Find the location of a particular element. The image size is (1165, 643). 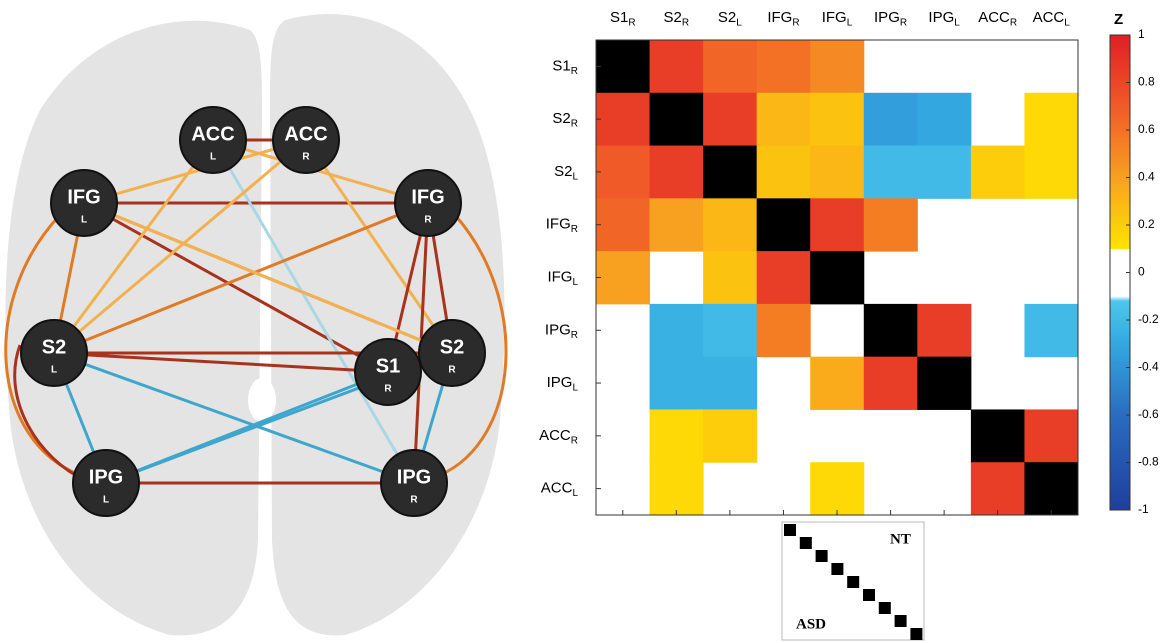

legend-upper: NT is located at coordinates (900, 539).